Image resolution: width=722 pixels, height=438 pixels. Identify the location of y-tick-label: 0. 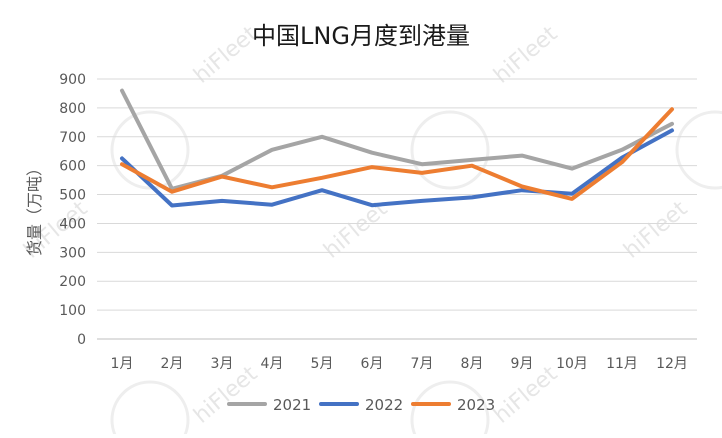
(81, 340).